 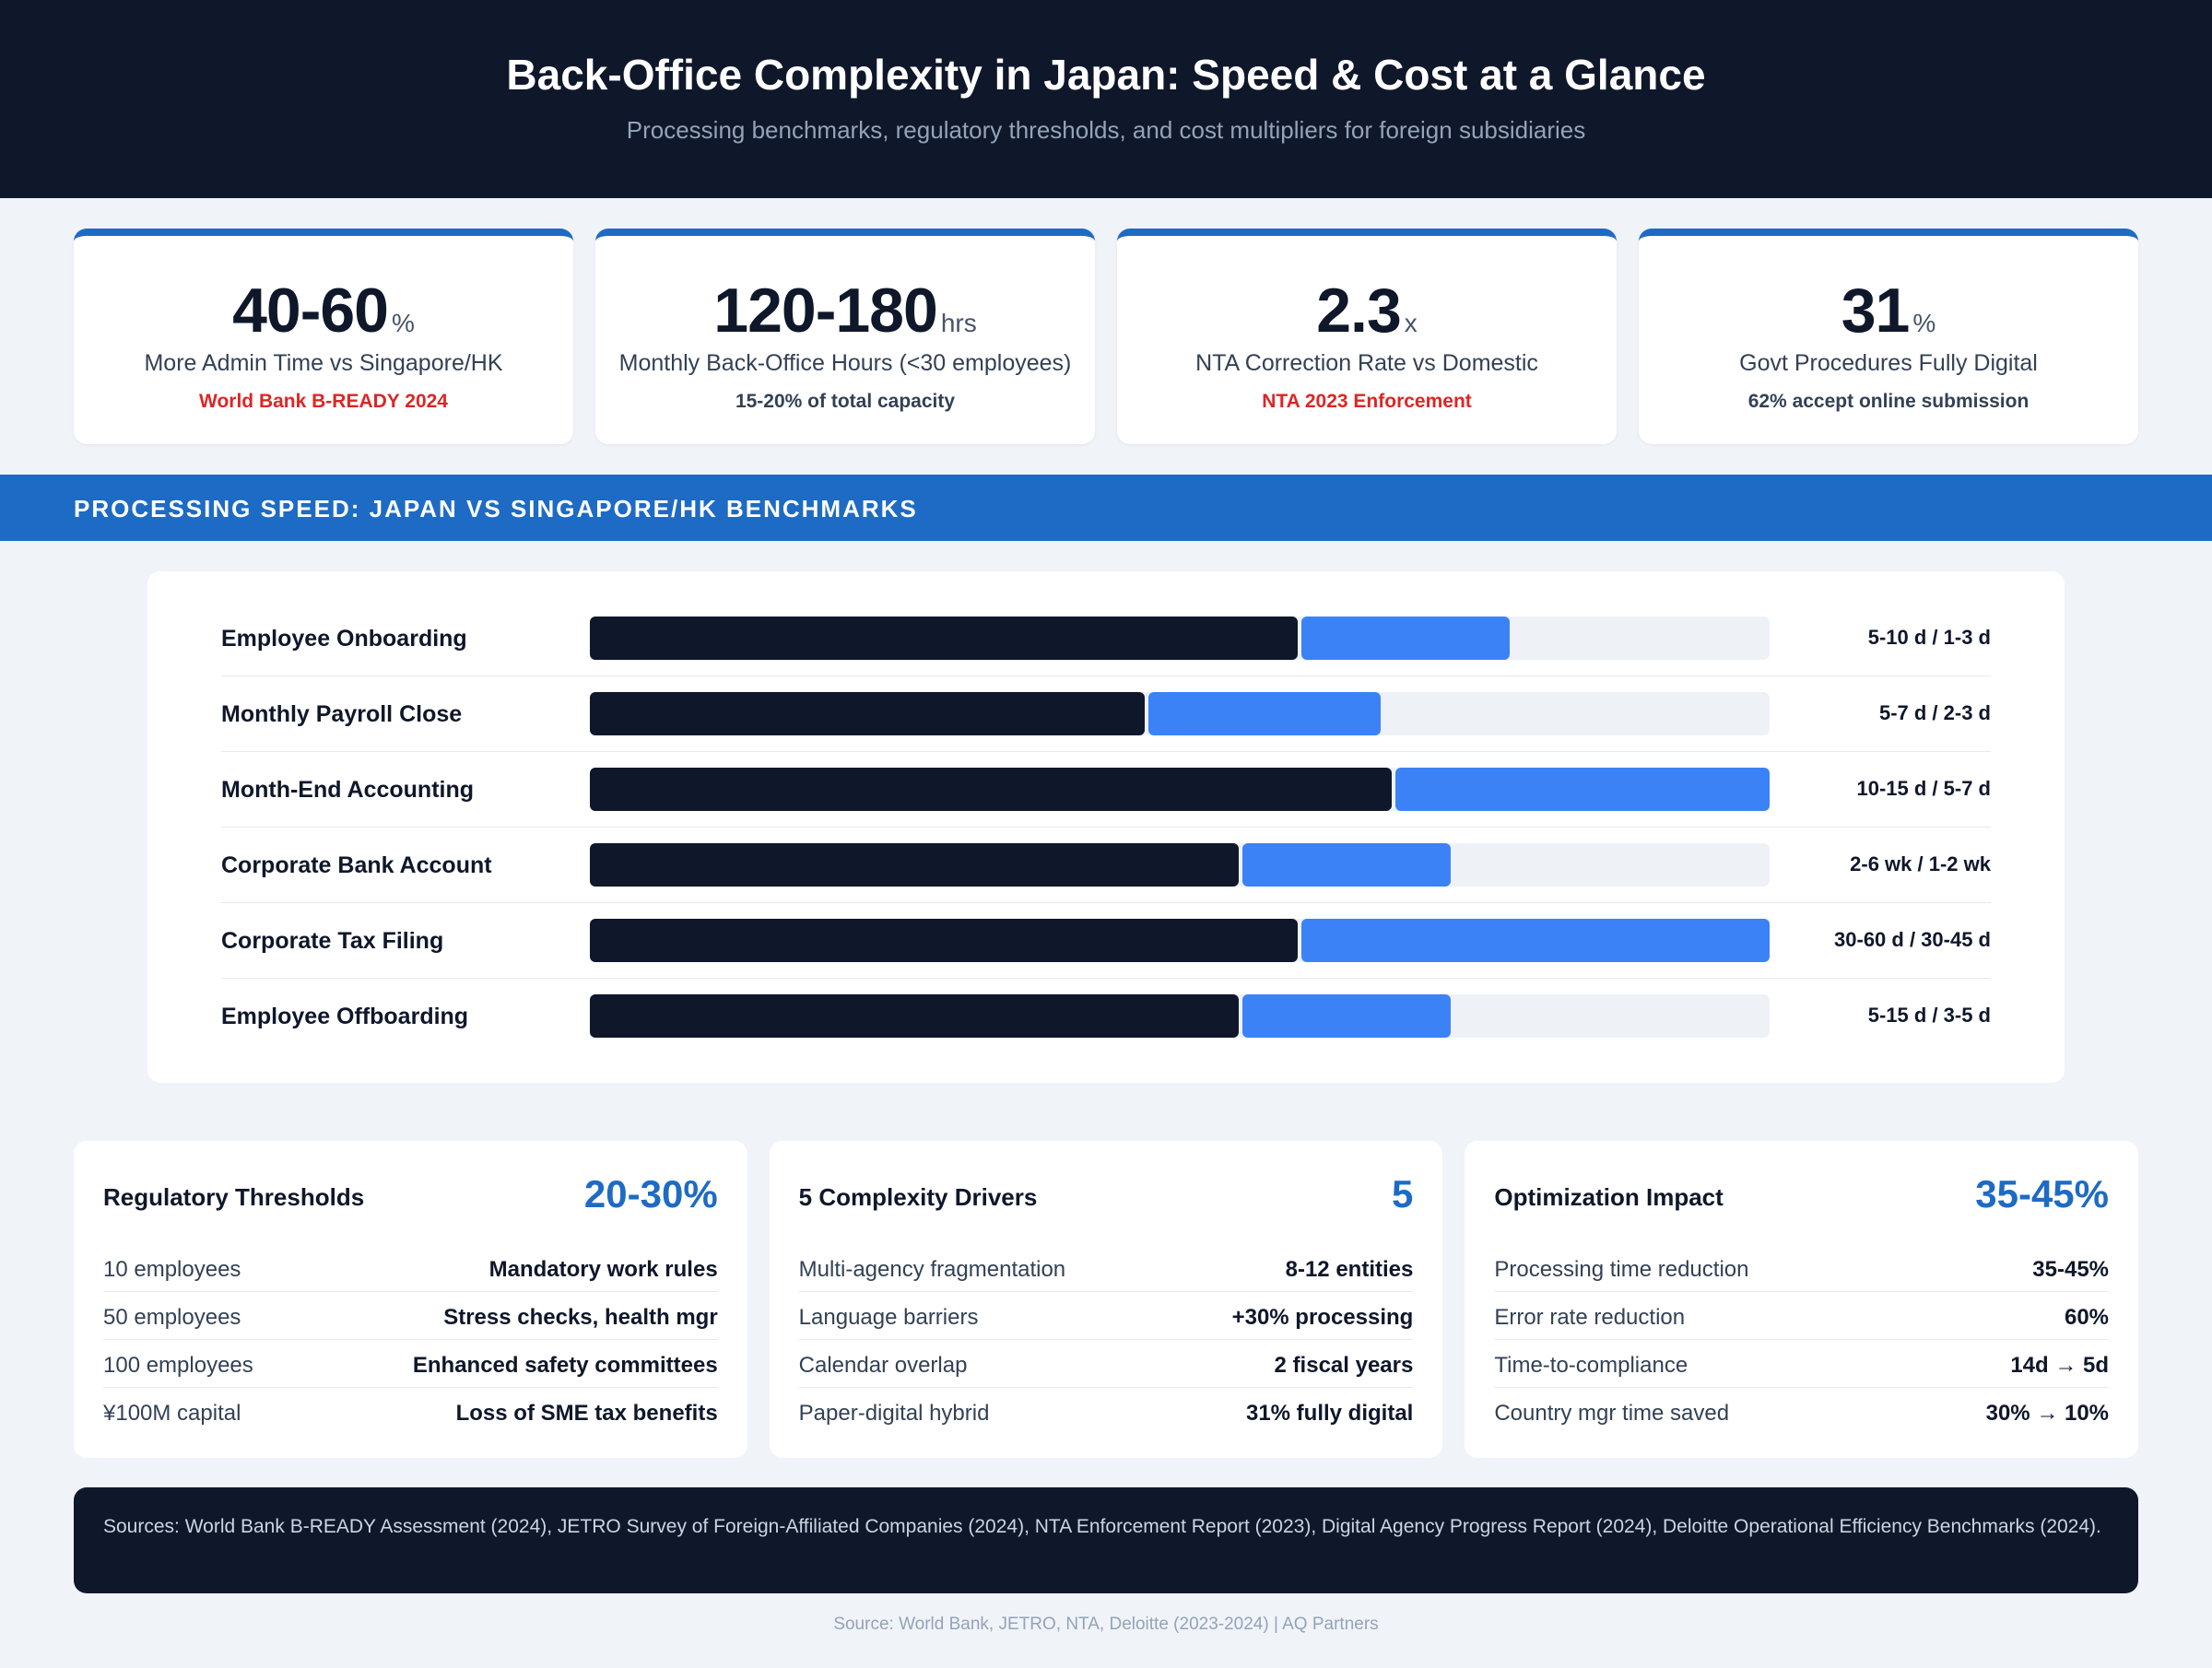 I want to click on panel-row: Error rate reduction 60%, so click(x=1802, y=1316).